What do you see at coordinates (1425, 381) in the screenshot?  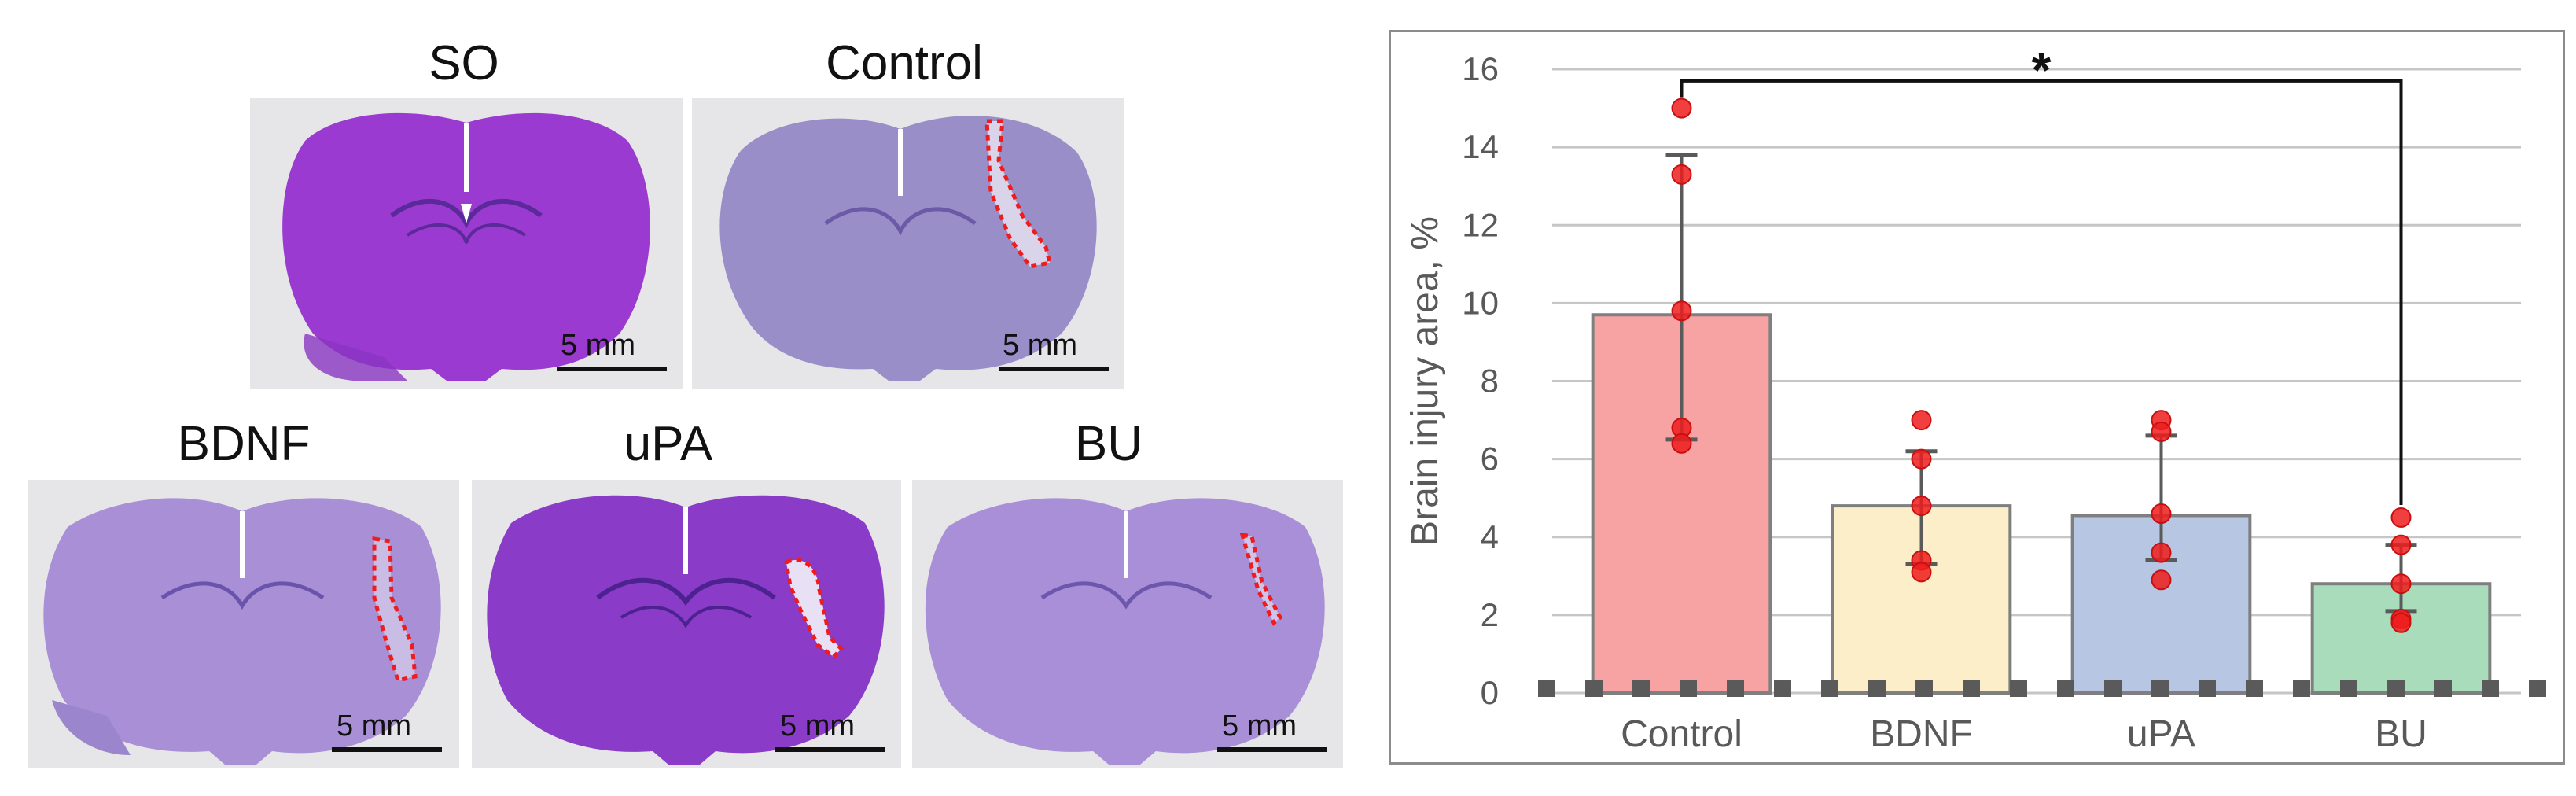 I see `y-axis-label: Brain injury area, %` at bounding box center [1425, 381].